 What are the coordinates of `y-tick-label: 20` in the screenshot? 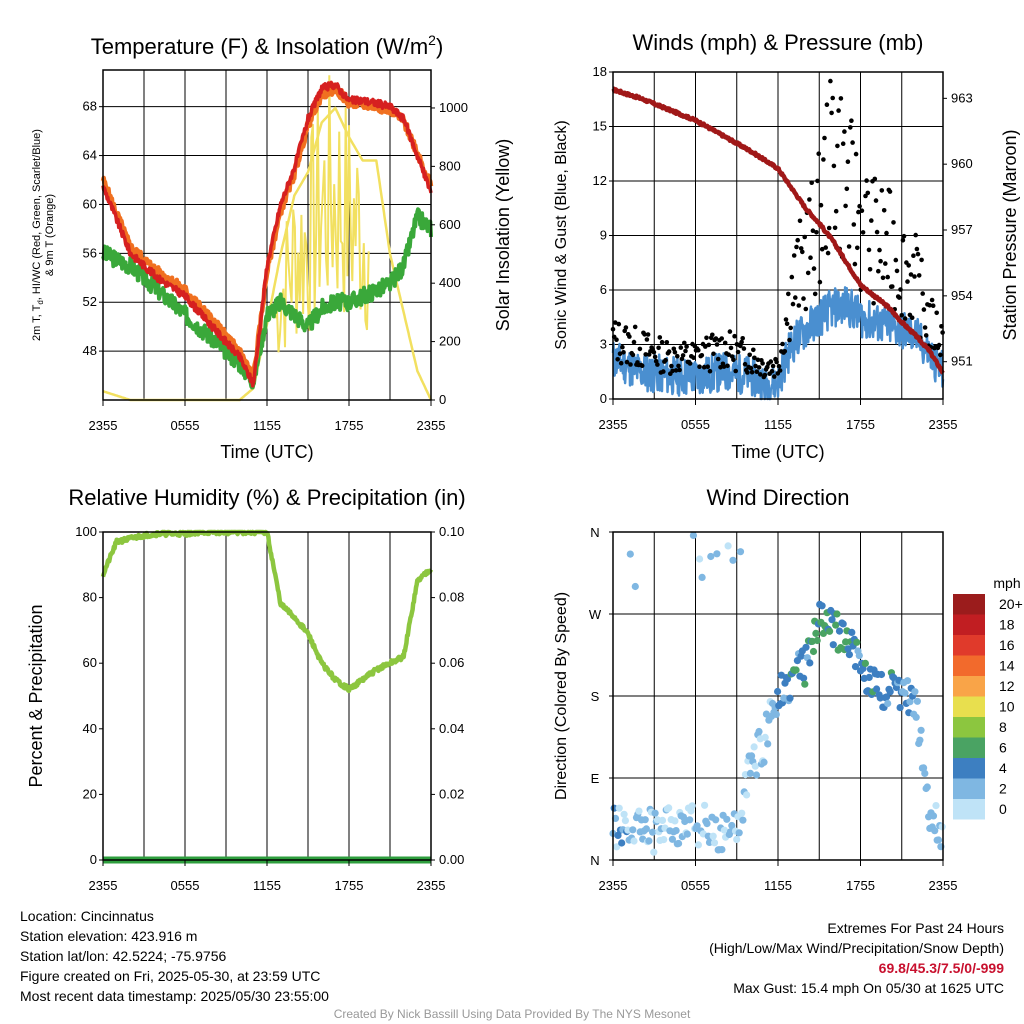 It's located at (90, 793).